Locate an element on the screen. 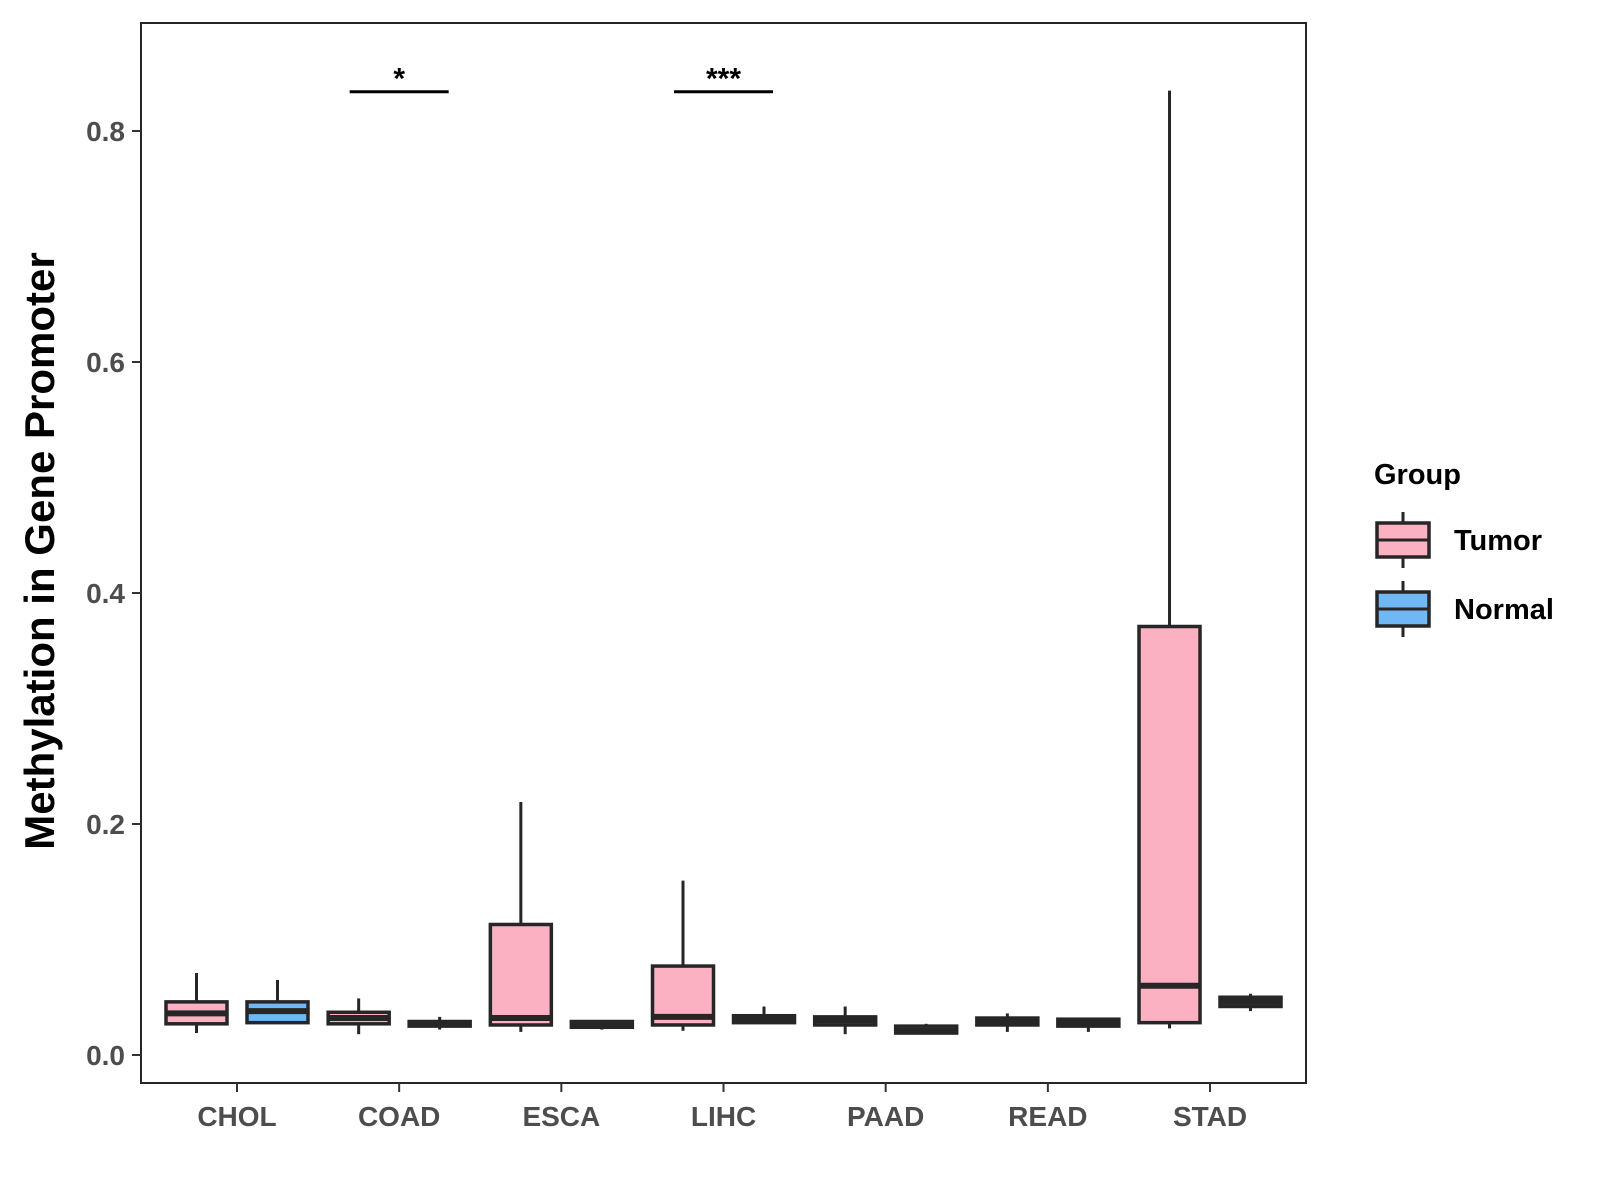 This screenshot has width=1600, height=1200. y-tick-label: 0.2 is located at coordinates (105, 824).